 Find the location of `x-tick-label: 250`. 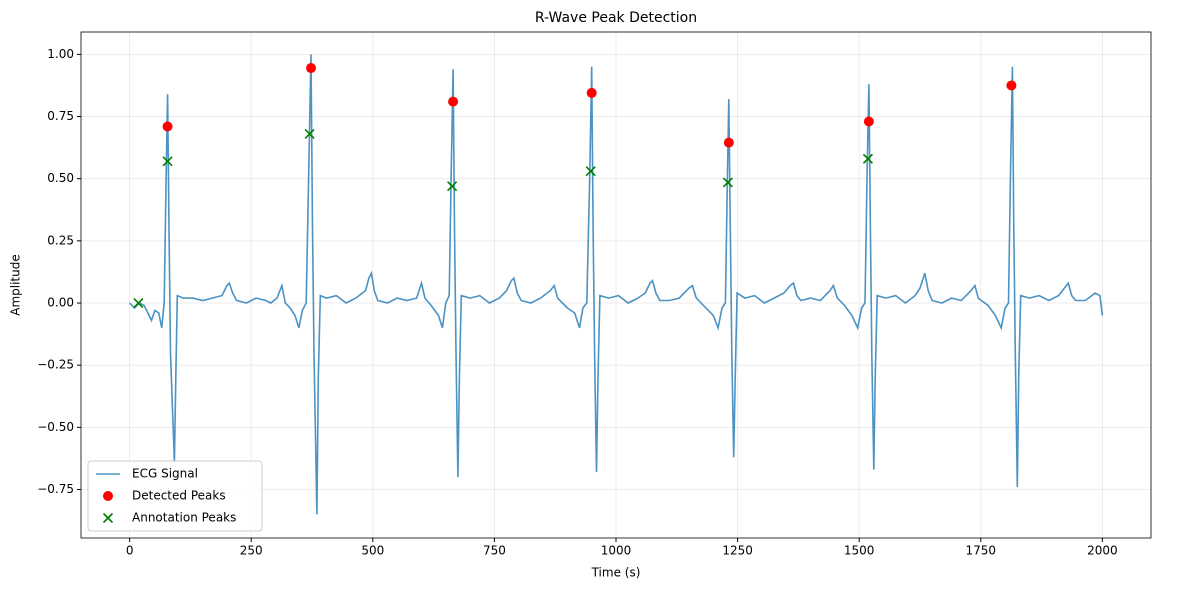

x-tick-label: 250 is located at coordinates (251, 551).